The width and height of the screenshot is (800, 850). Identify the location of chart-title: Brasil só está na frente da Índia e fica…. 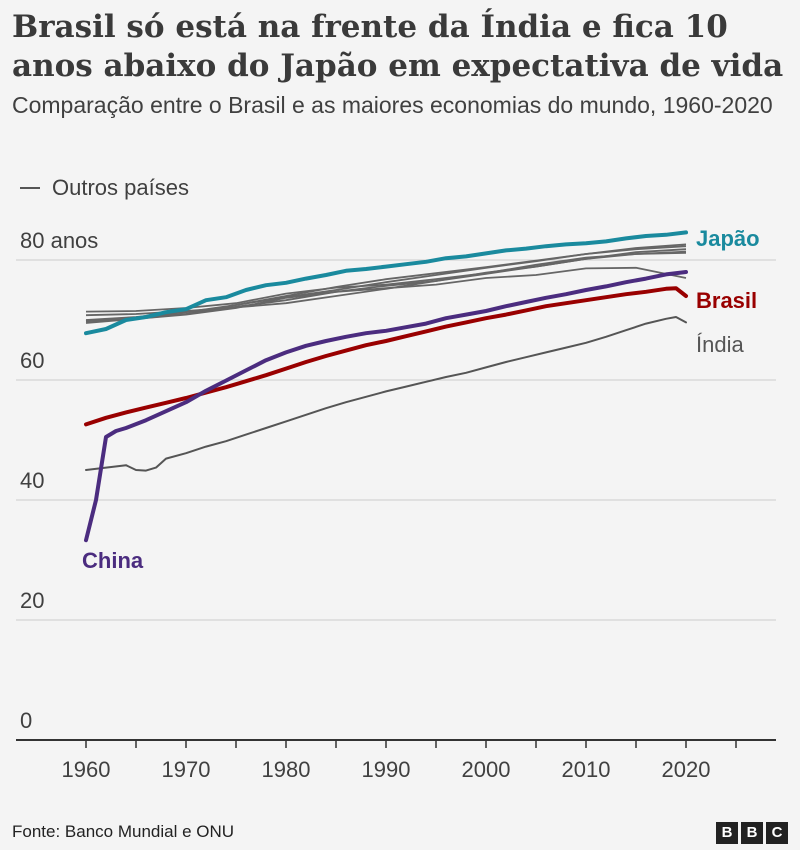
(398, 46).